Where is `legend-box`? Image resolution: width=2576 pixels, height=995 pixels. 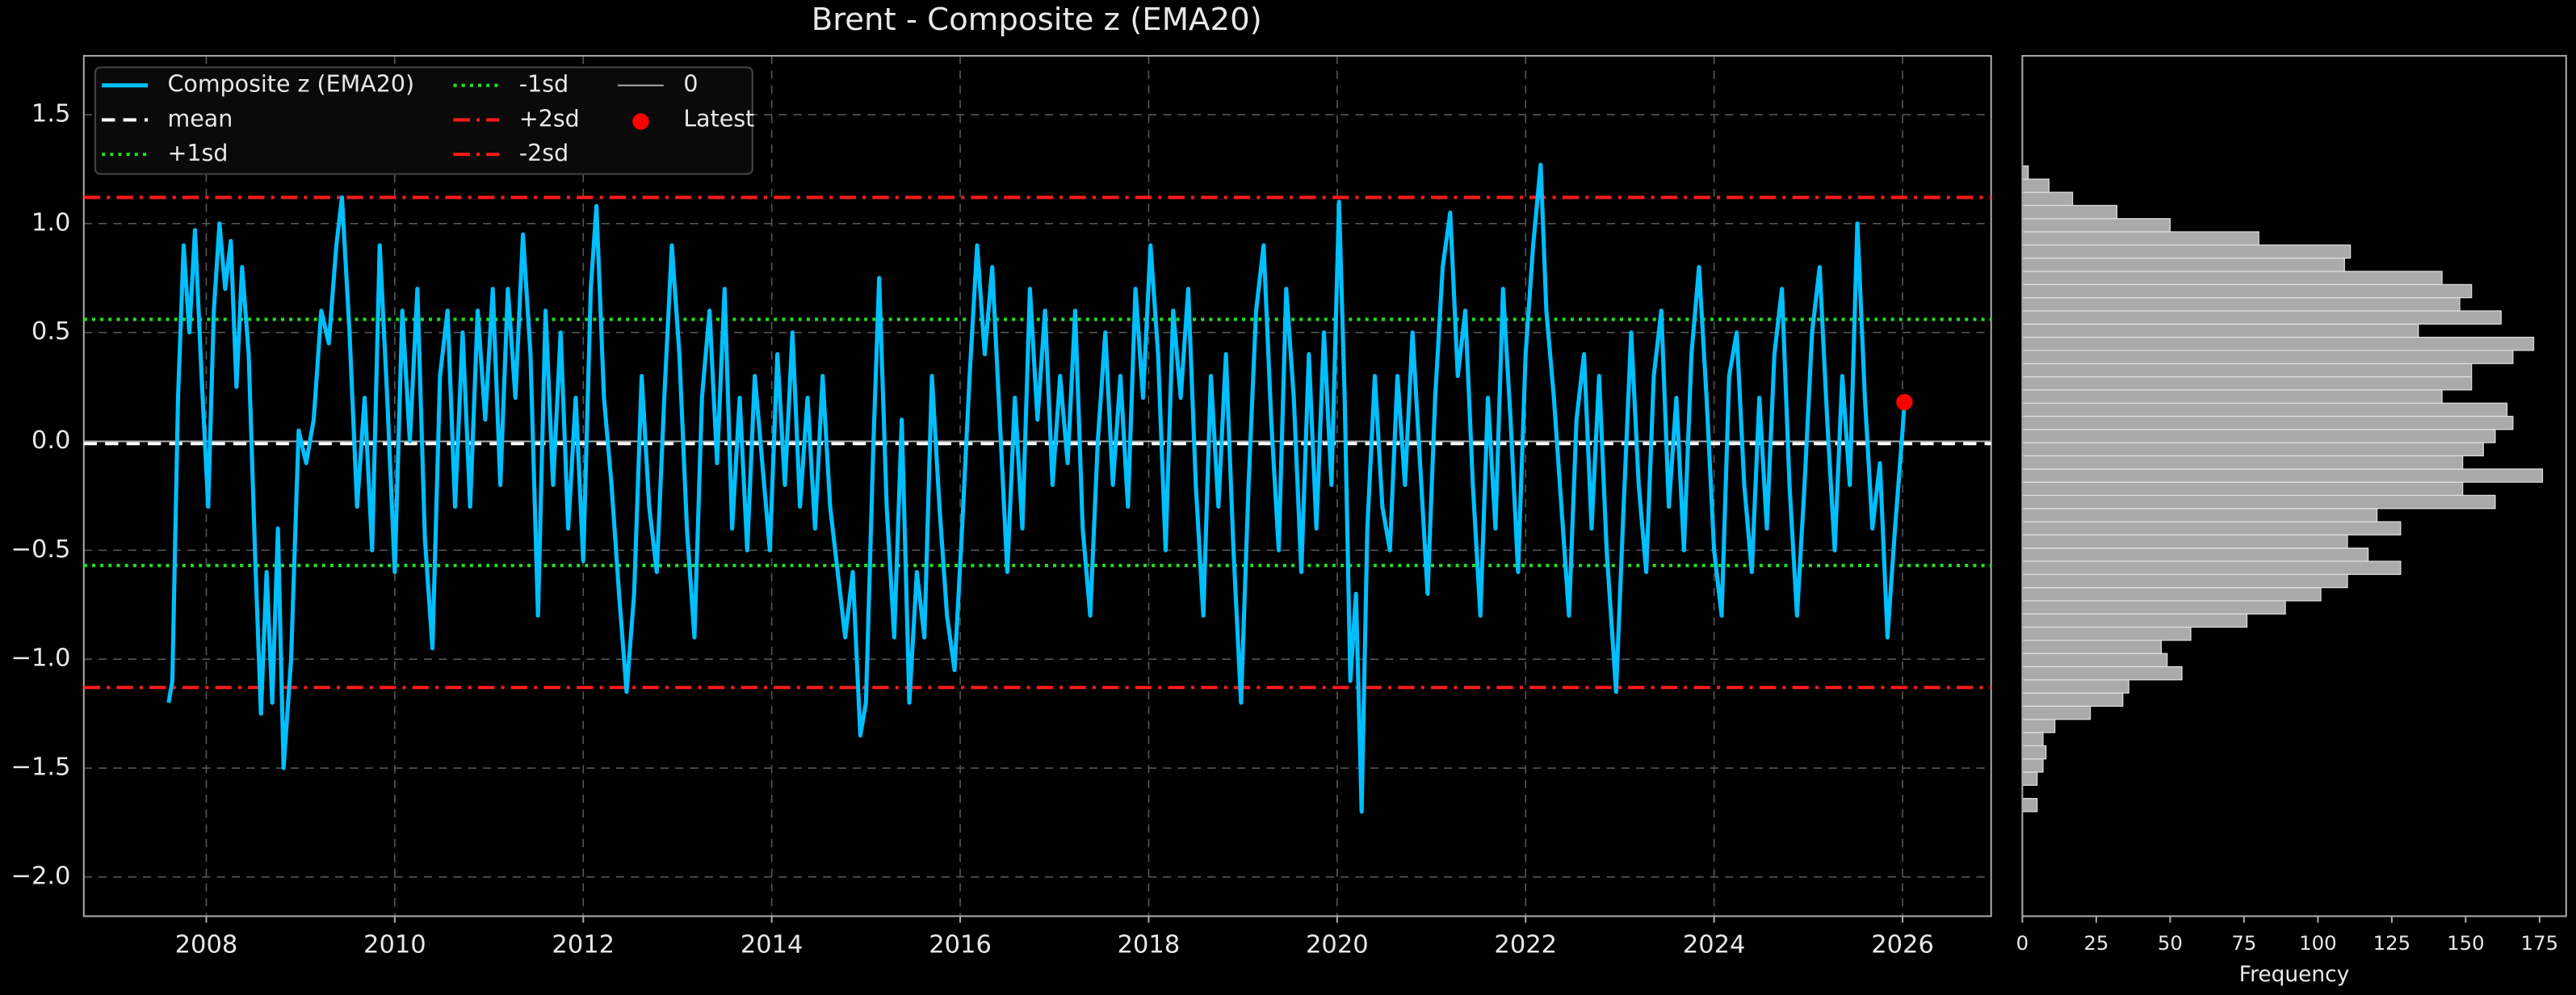
legend-box is located at coordinates (423, 120).